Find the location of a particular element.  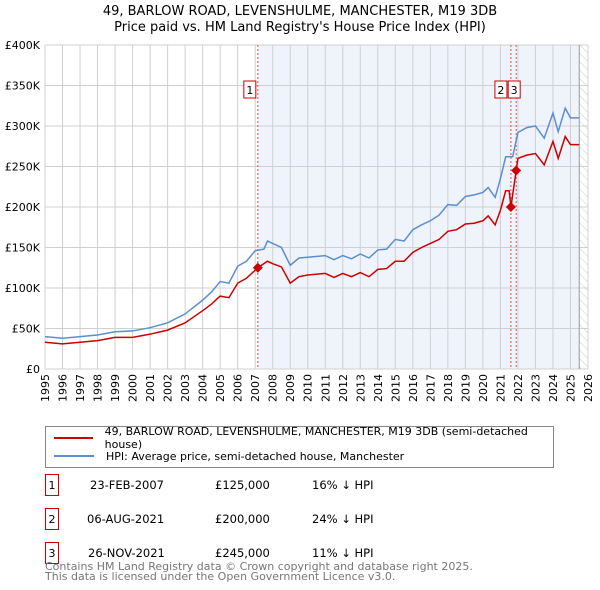

x-tick-label: 2007 is located at coordinates (255, 388).